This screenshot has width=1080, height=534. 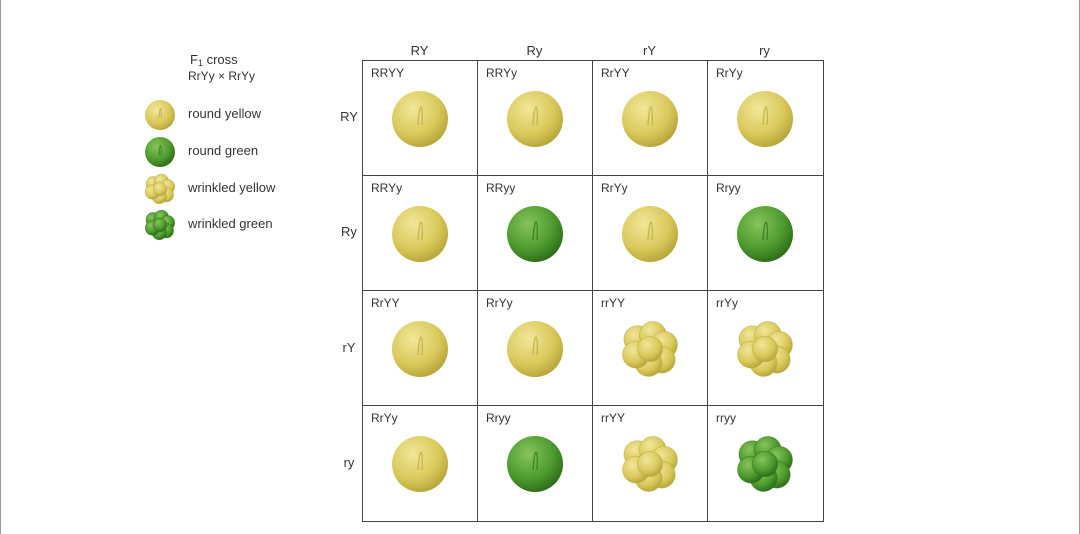 I want to click on punnett-cell: RRyy, so click(x=535, y=233).